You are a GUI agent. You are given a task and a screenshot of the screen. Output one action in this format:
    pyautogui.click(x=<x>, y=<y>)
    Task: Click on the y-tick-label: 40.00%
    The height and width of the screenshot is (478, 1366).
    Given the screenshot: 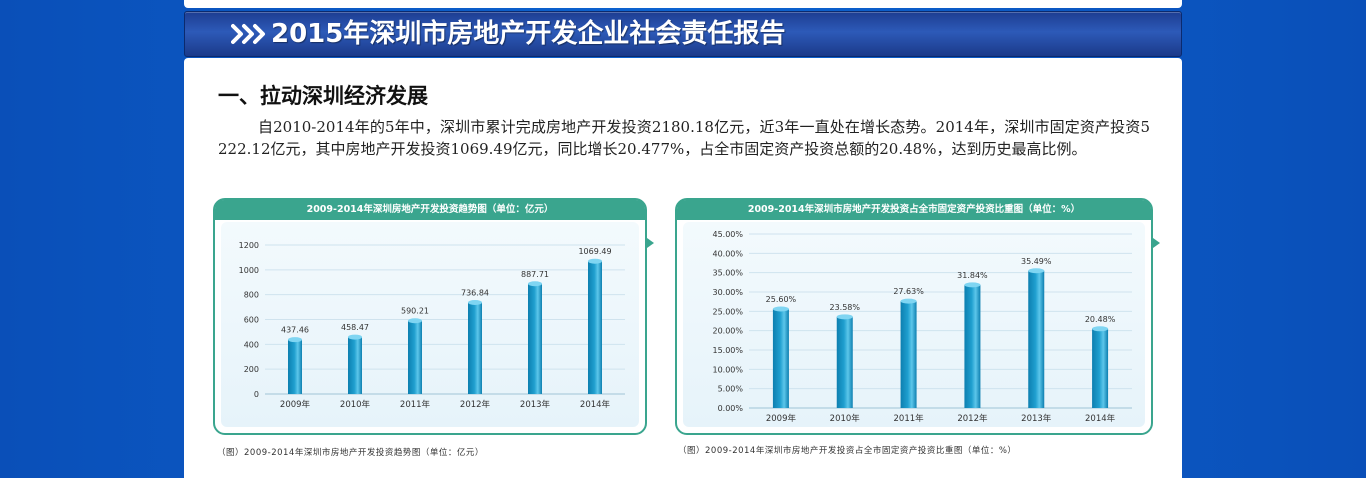 What is the action you would take?
    pyautogui.click(x=727, y=253)
    